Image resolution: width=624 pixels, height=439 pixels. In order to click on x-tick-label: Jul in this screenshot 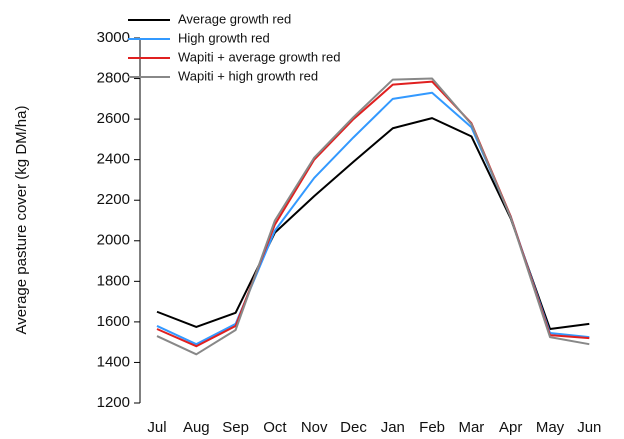, I will do `click(156, 427)`.